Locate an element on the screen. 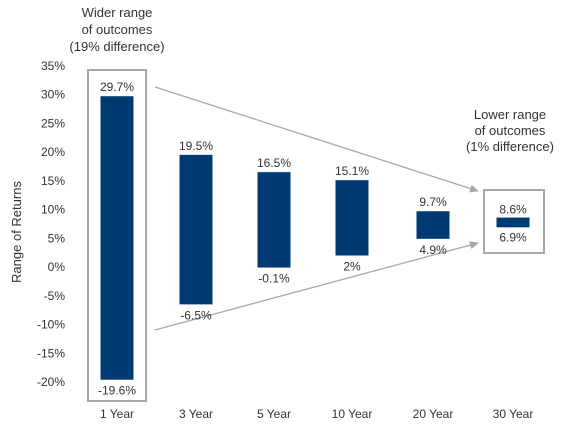 The image size is (580, 432). wider-range-annotation: (19% difference) is located at coordinates (116, 46).